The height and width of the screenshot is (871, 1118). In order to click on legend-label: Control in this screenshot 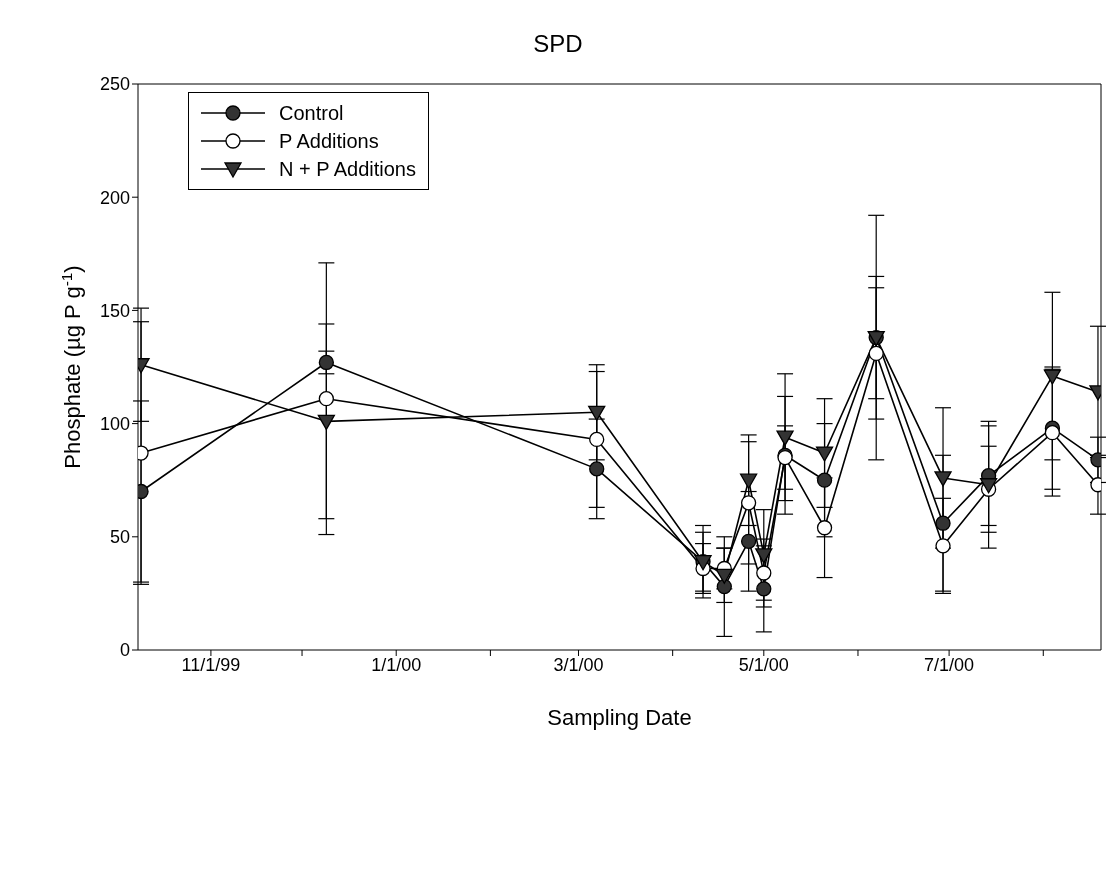, I will do `click(311, 113)`.